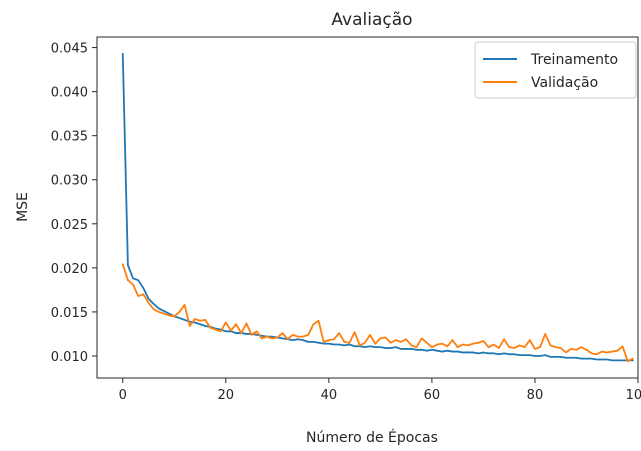 Image resolution: width=641 pixels, height=451 pixels. I want to click on x-tick-label: 80, so click(535, 395).